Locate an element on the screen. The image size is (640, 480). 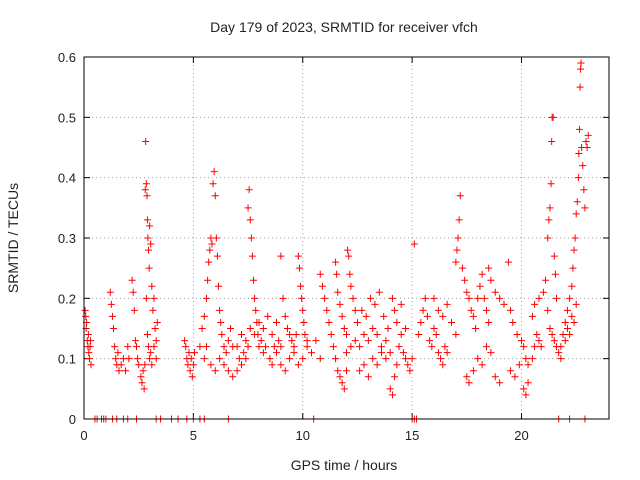
x-tick-label: 5 is located at coordinates (193, 435).